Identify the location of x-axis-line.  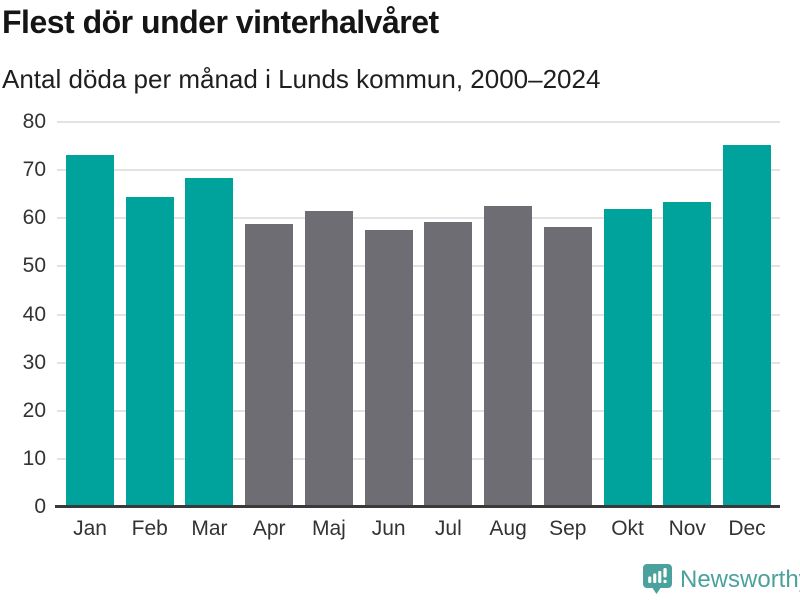
(417, 506).